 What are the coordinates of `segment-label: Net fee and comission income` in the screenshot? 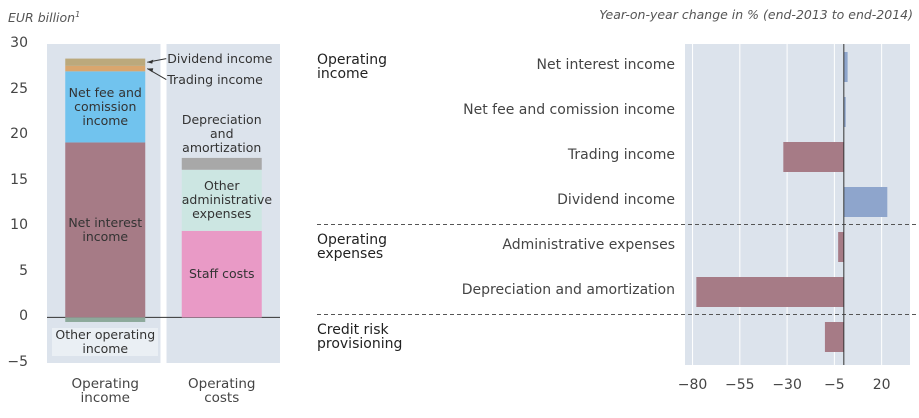 It's located at (105, 106).